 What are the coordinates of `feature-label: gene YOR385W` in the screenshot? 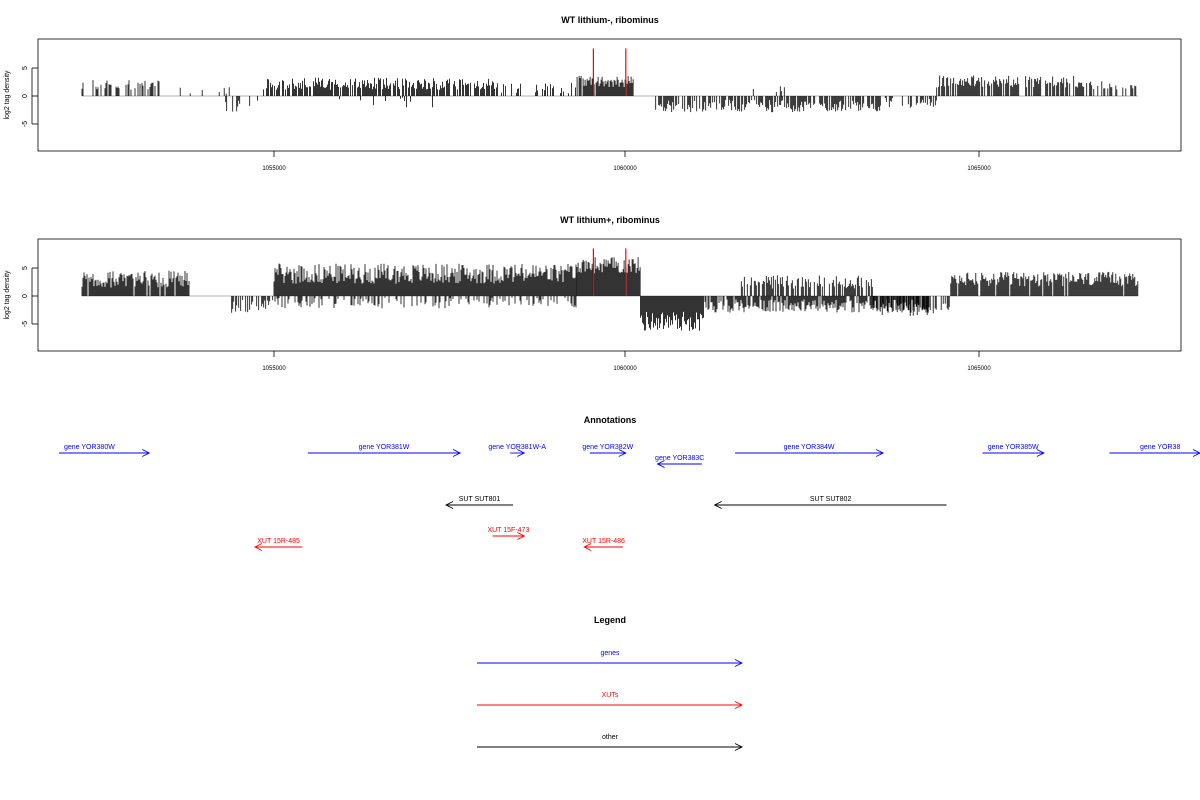 It's located at (1013, 447).